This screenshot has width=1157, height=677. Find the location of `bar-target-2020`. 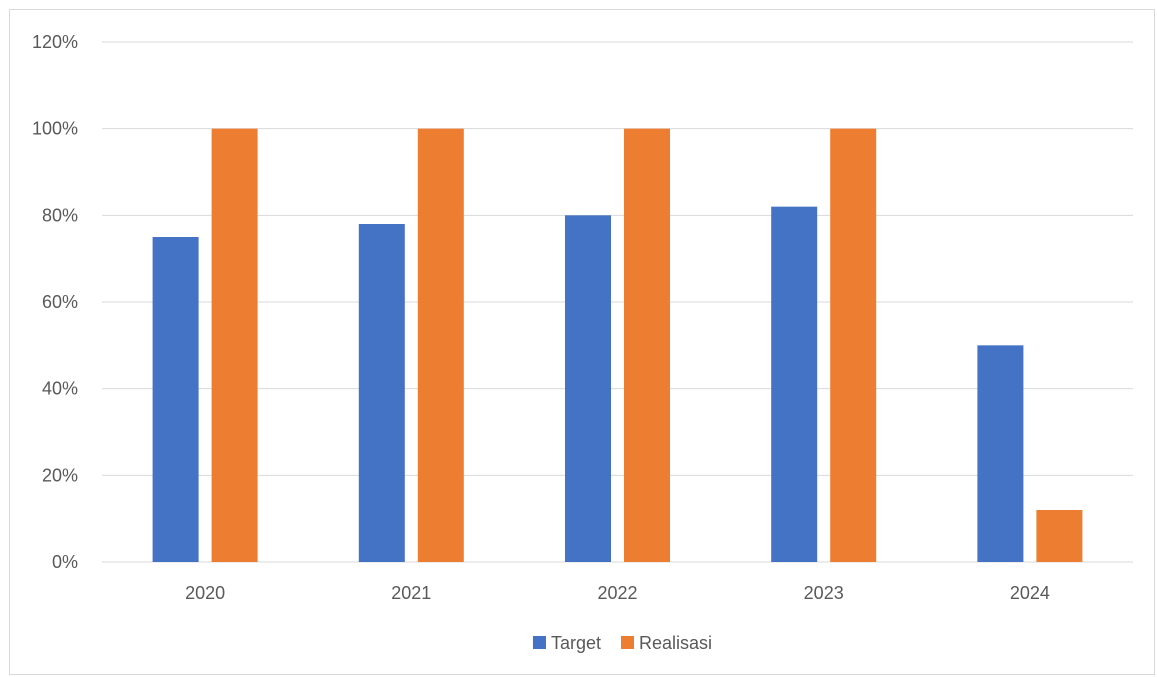

bar-target-2020 is located at coordinates (175, 399).